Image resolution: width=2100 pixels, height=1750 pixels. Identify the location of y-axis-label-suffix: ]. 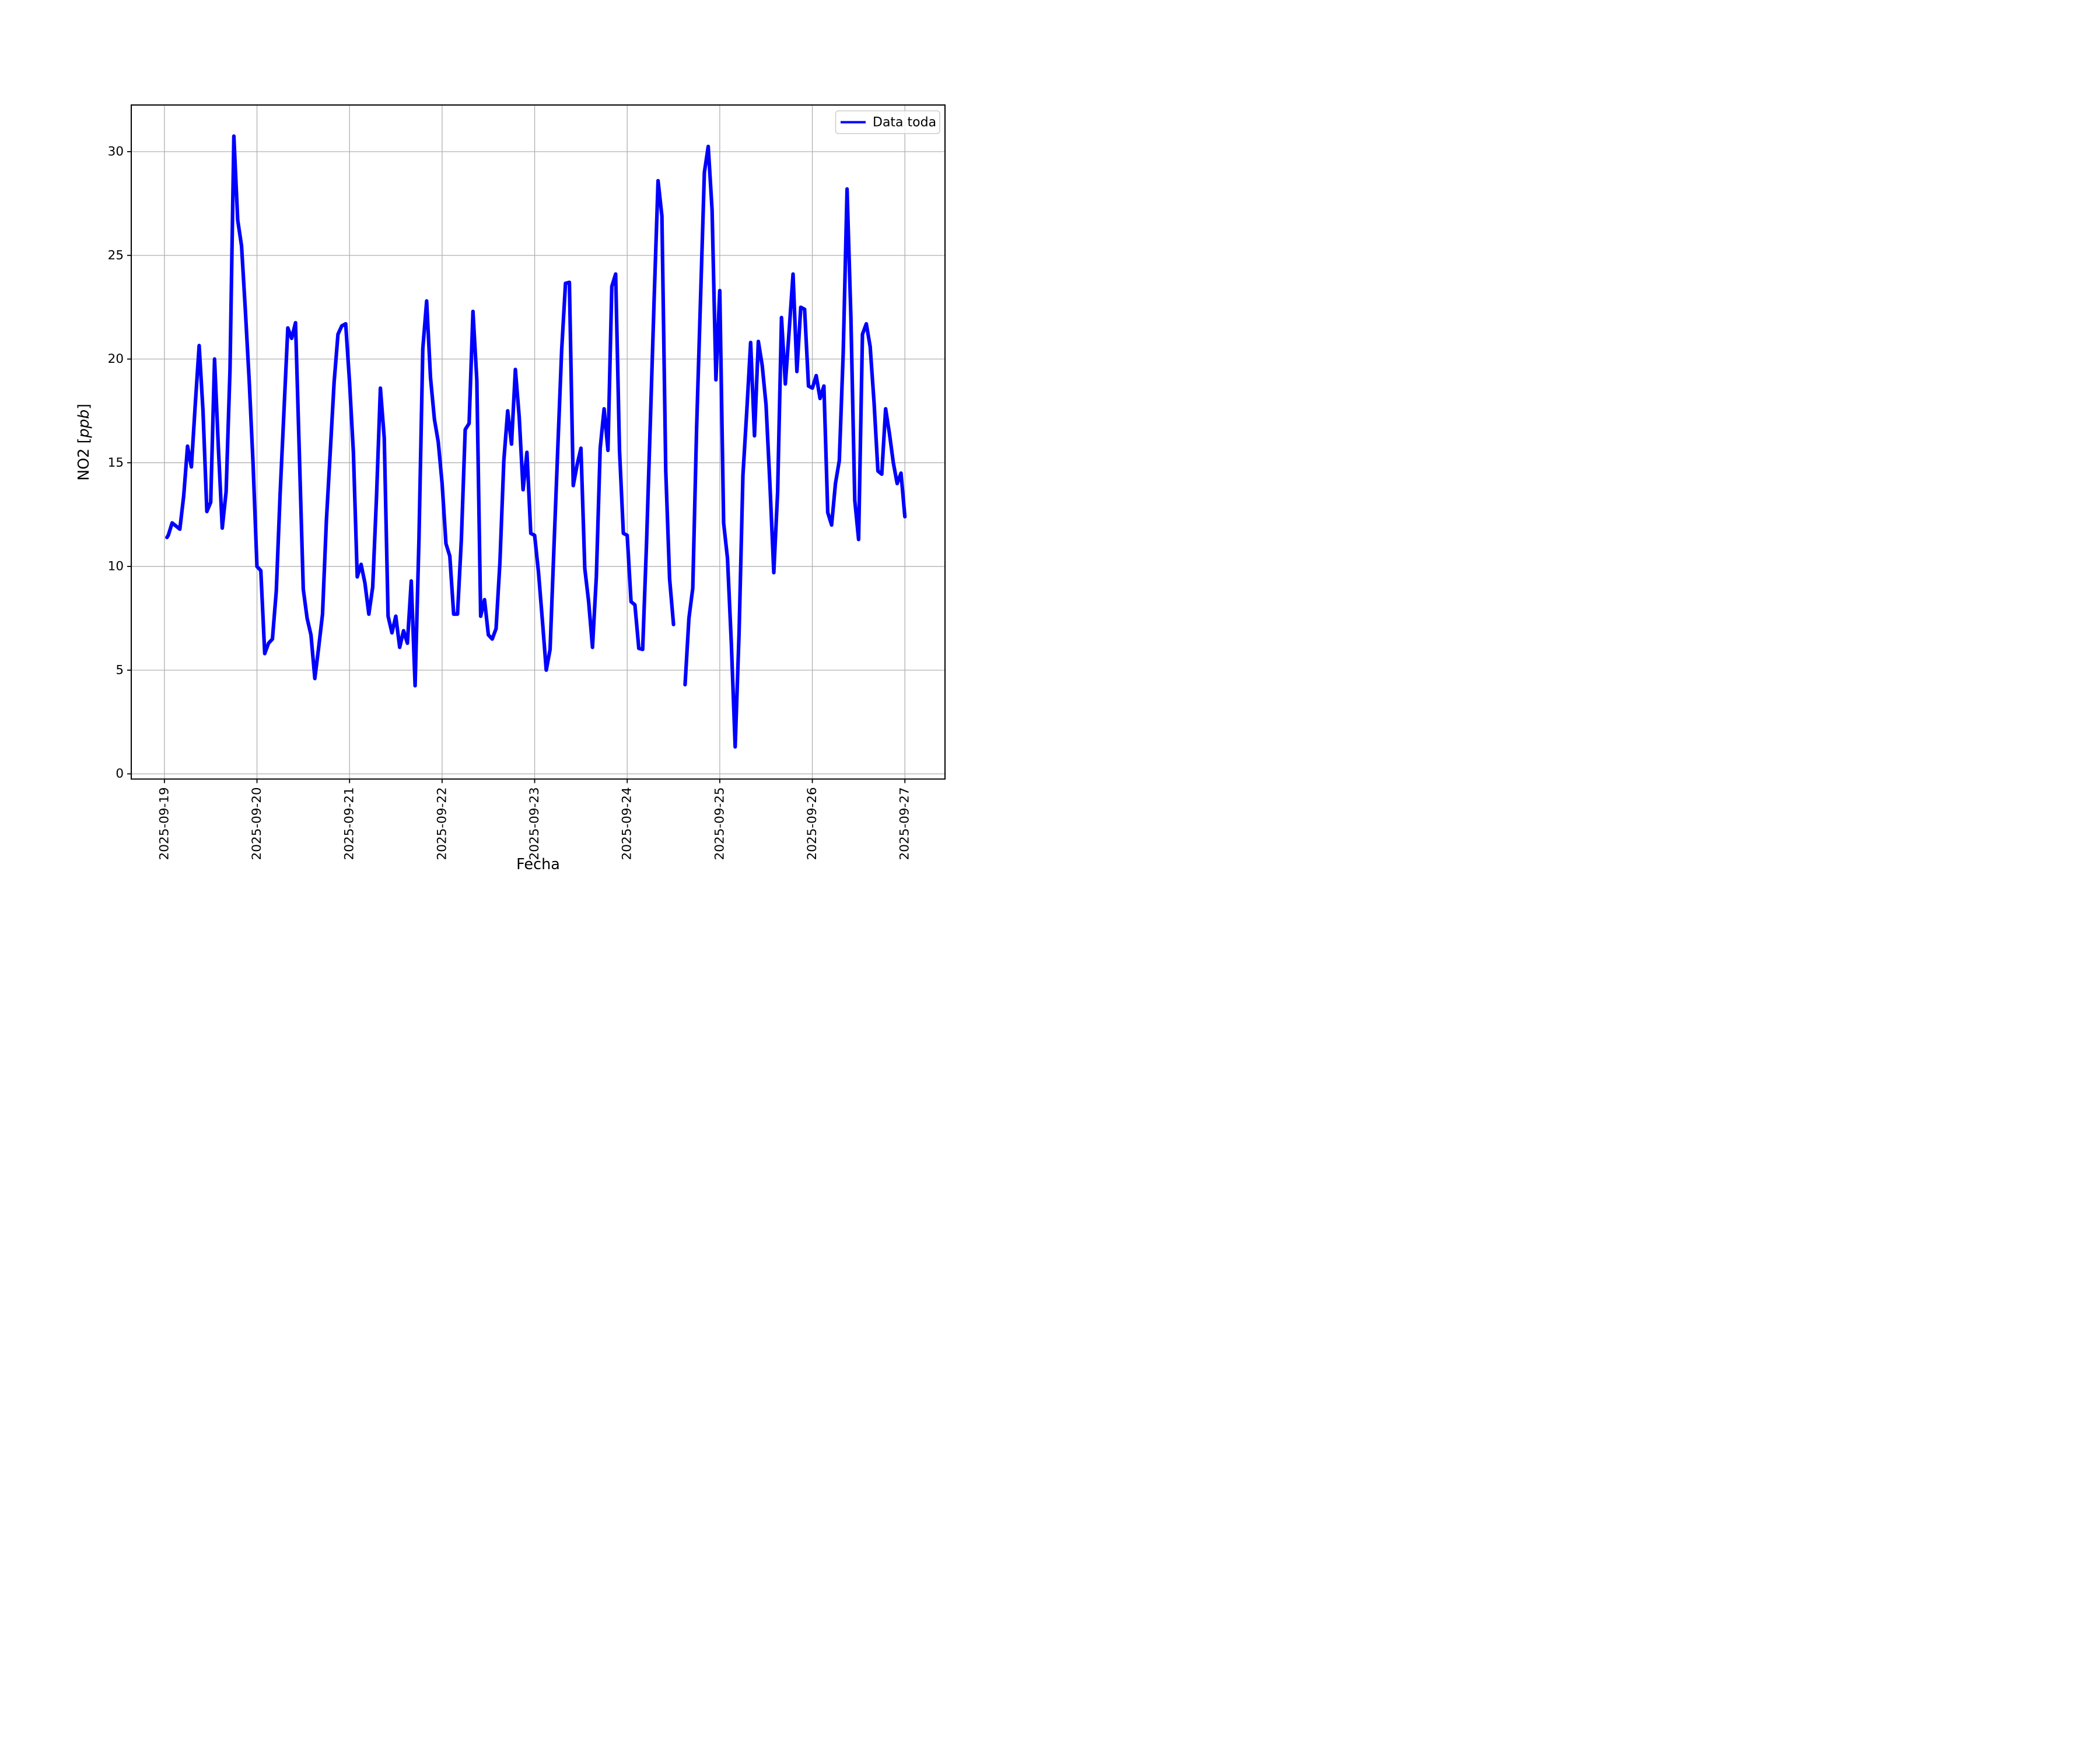
(84, 407).